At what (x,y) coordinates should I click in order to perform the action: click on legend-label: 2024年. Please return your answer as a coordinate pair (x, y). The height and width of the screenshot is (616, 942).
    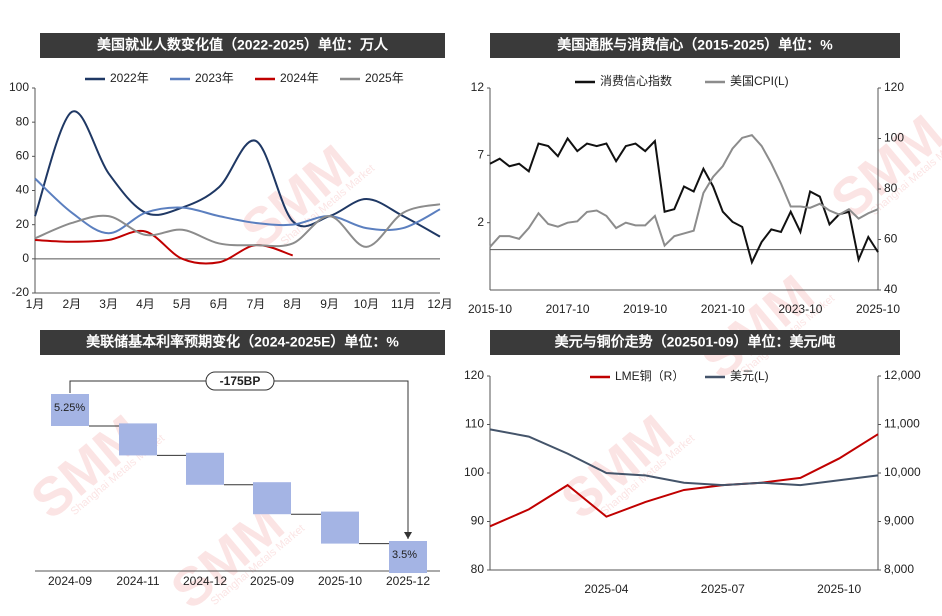
    Looking at the image, I should click on (299, 78).